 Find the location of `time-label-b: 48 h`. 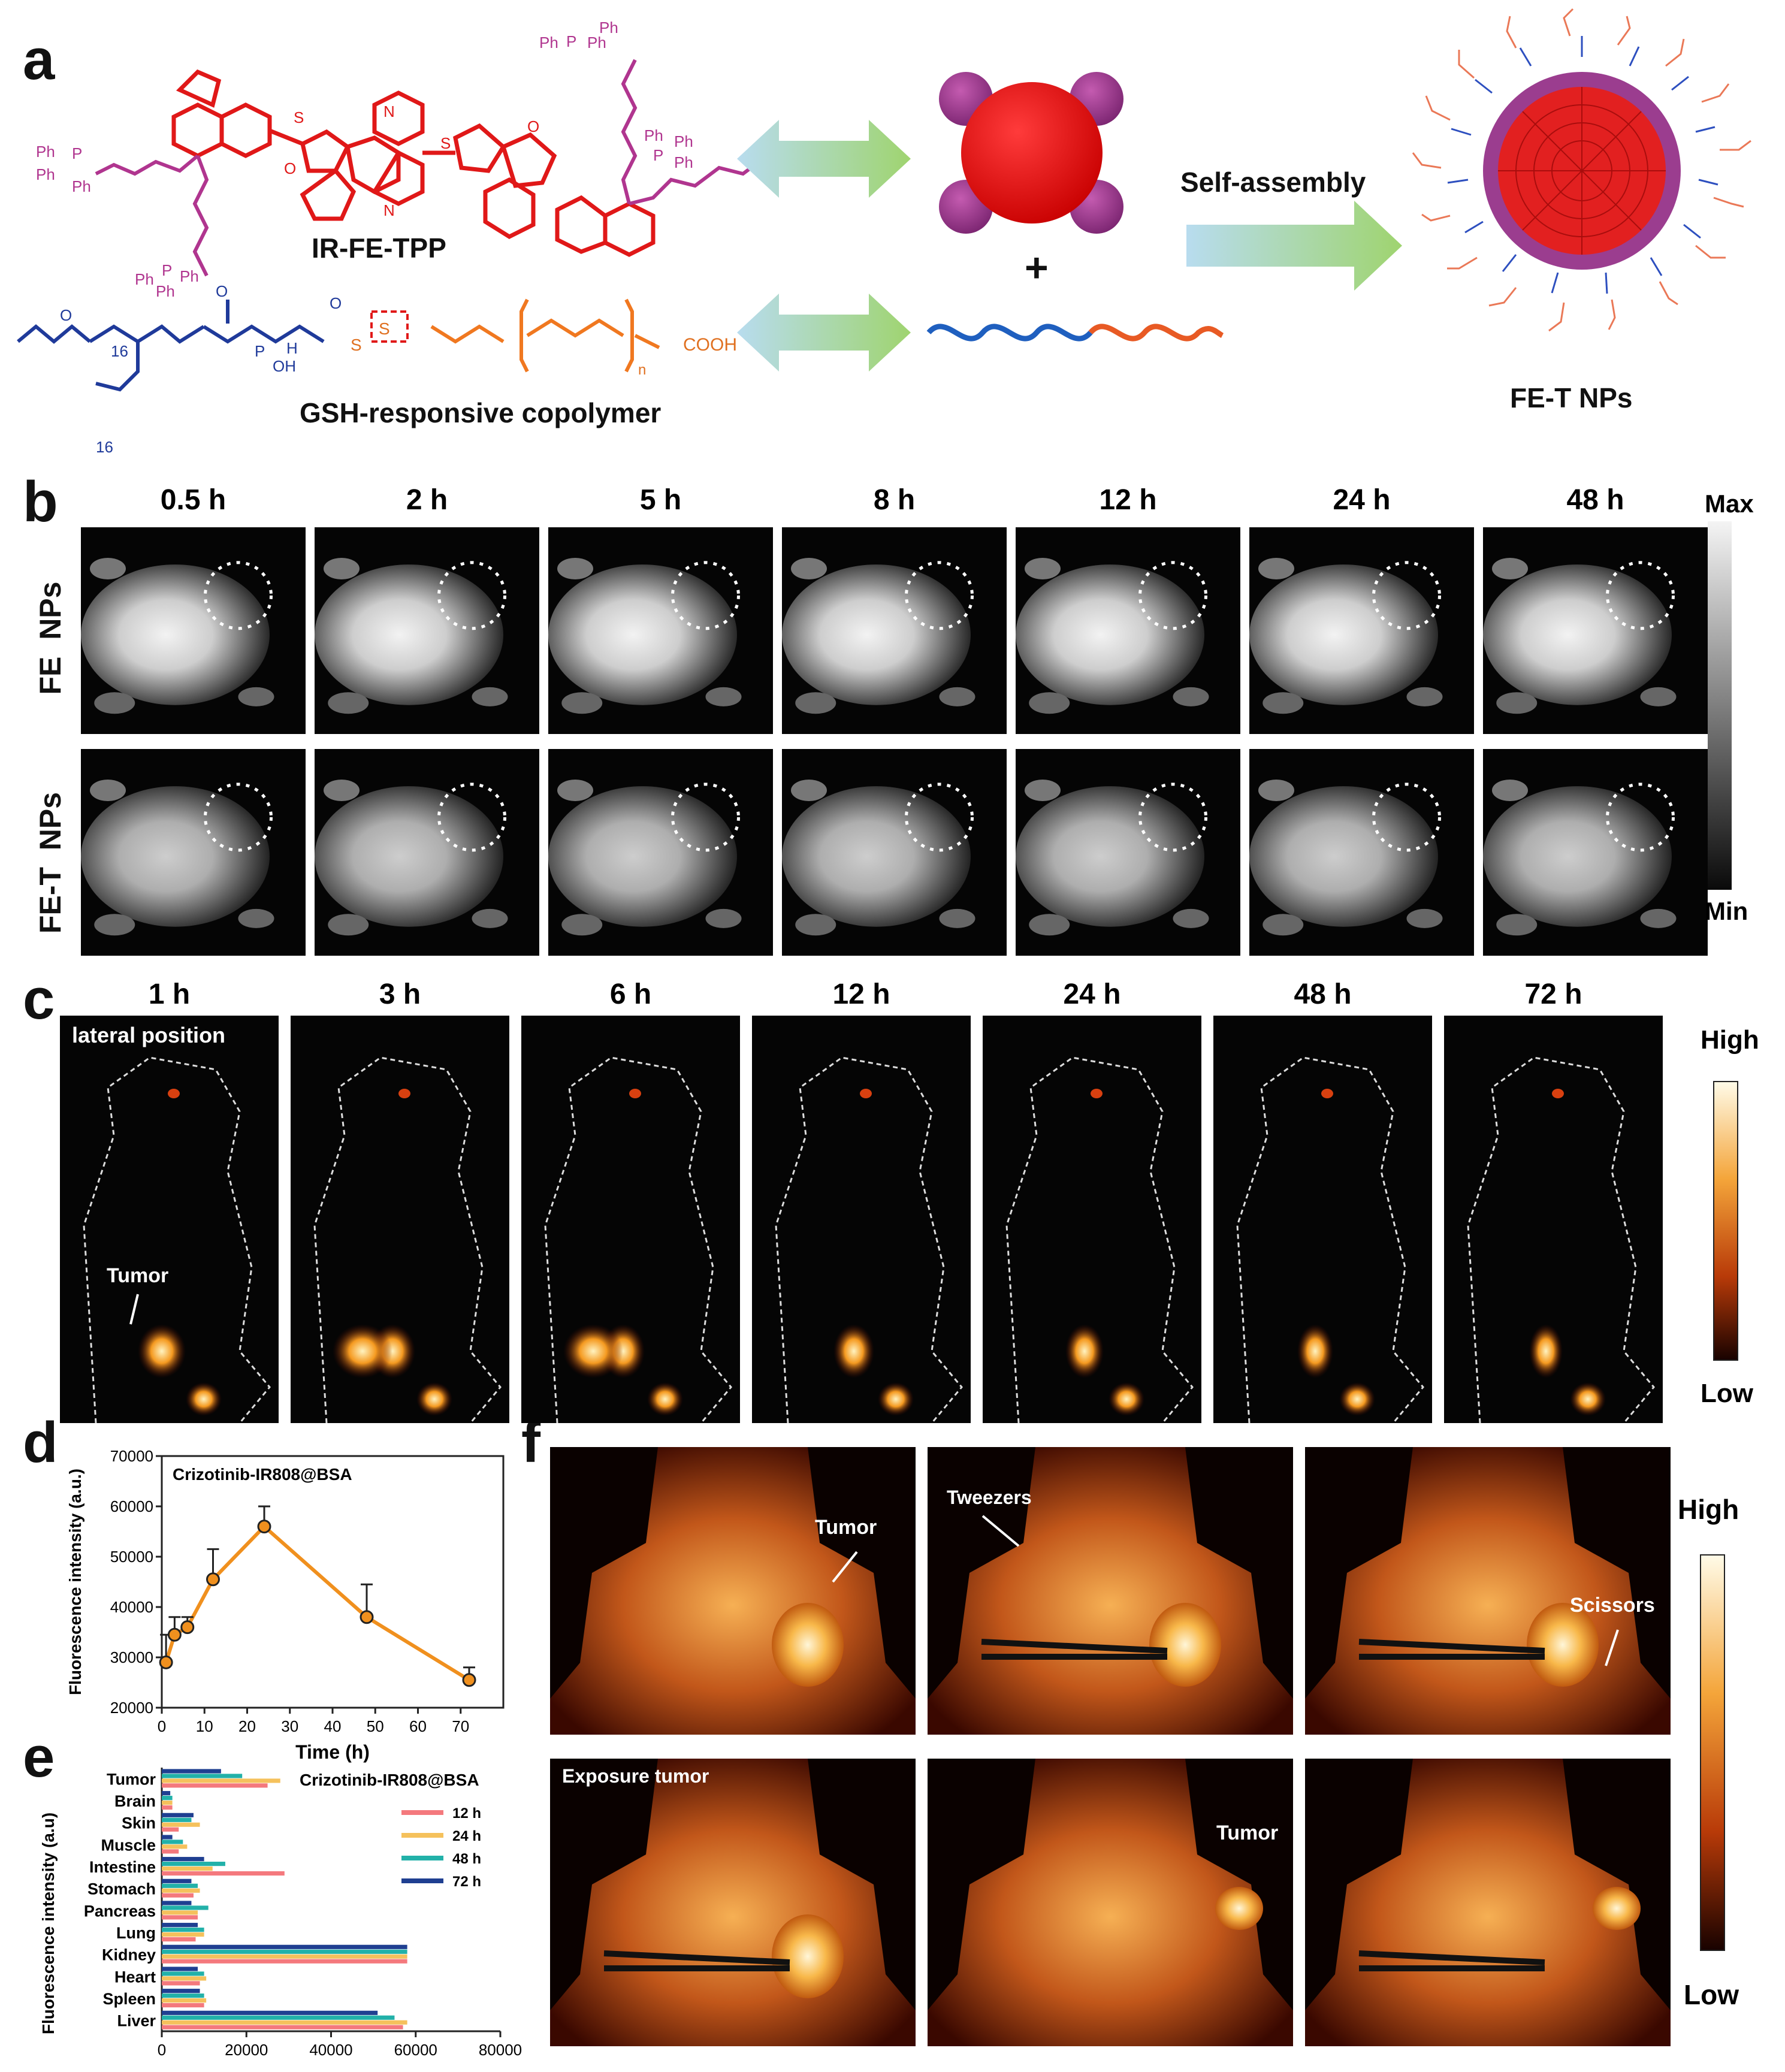

time-label-b: 48 h is located at coordinates (1595, 500).